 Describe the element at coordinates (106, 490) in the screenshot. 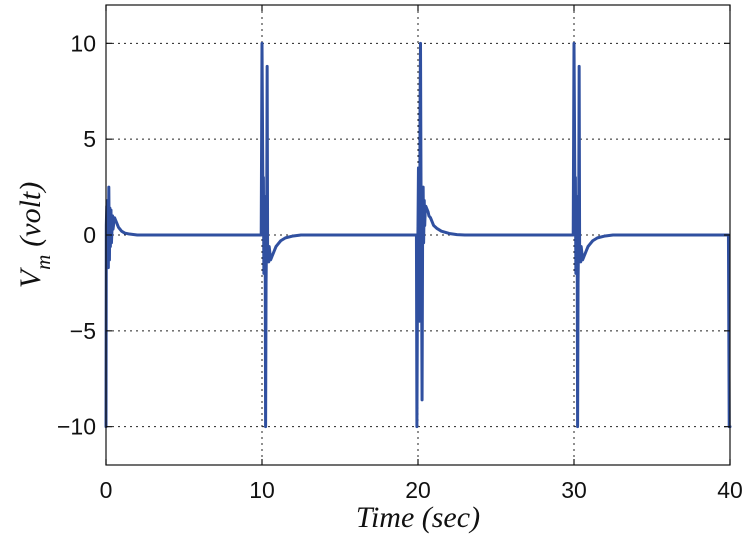

I see `x-tick-label: 0` at that location.